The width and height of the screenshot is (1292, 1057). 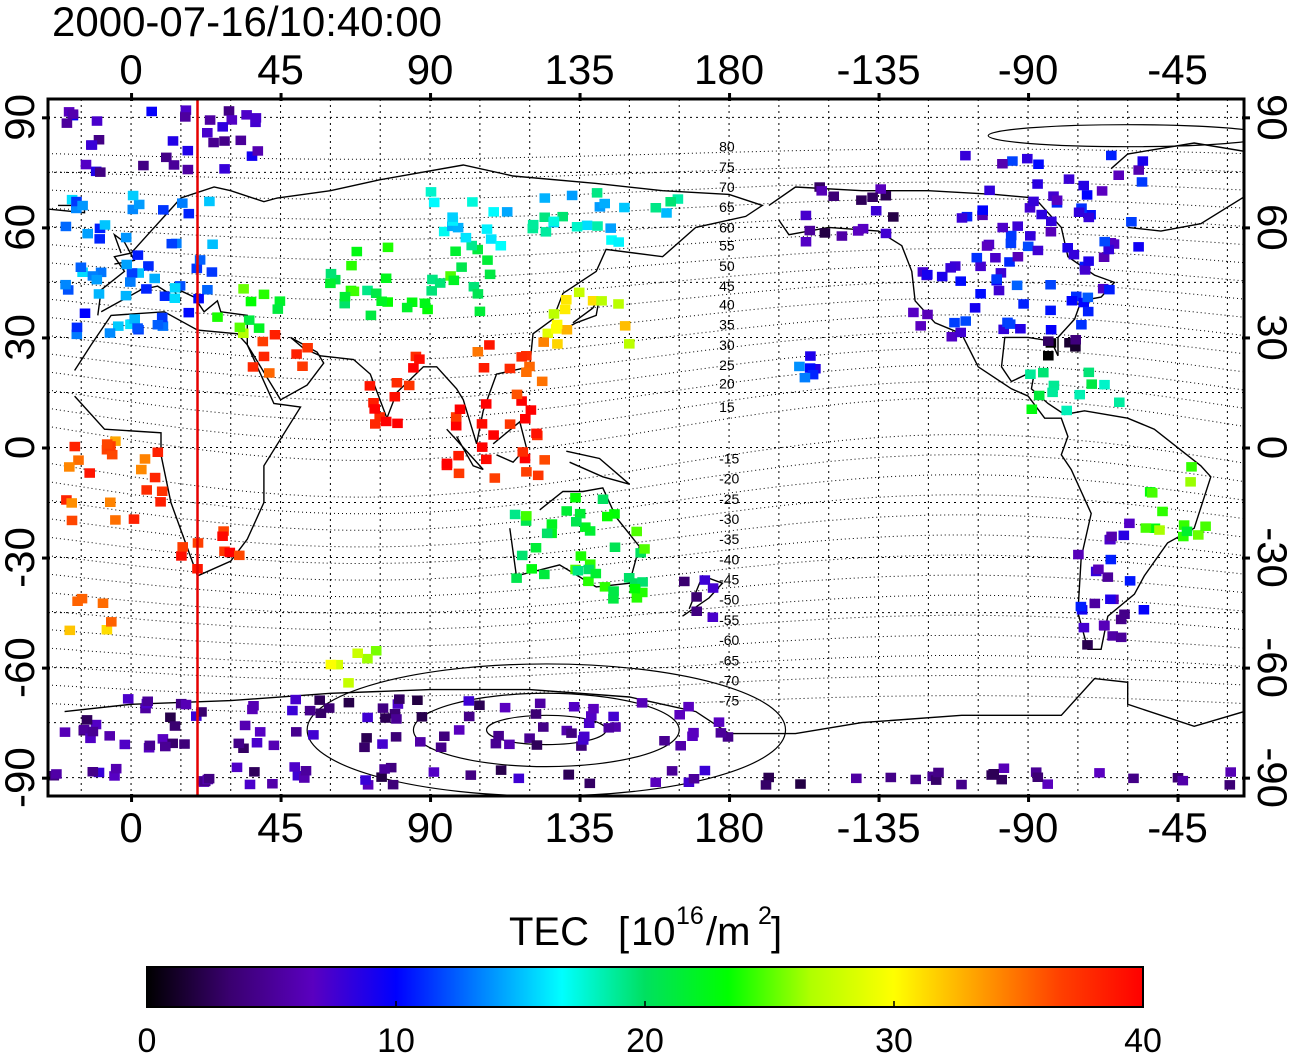 I want to click on lon-label-top: -45, so click(x=1177, y=69).